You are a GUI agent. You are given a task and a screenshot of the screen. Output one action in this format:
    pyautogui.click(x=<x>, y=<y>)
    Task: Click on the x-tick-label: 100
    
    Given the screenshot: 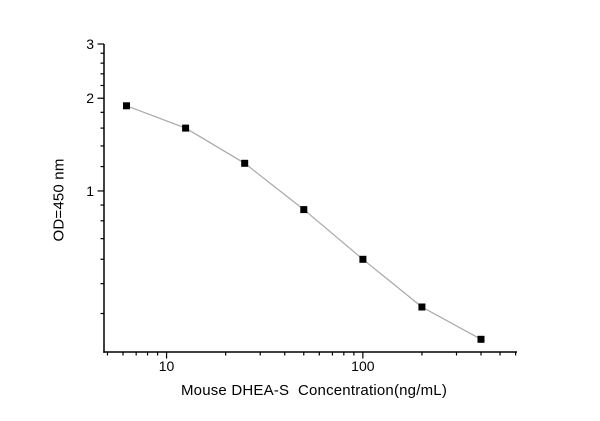 What is the action you would take?
    pyautogui.click(x=363, y=366)
    